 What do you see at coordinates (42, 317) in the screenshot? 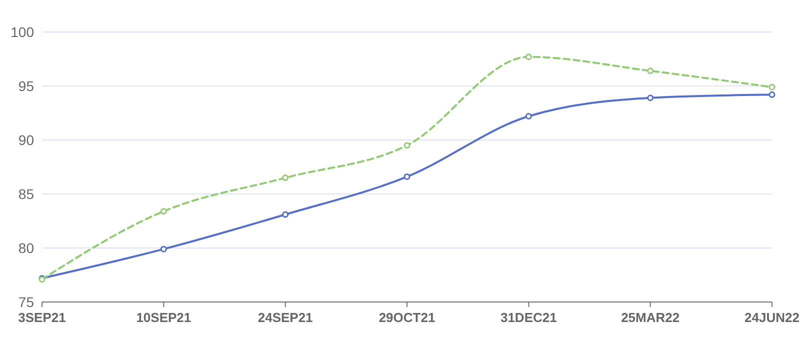
I see `x-tick-label: 3SEP21` at bounding box center [42, 317].